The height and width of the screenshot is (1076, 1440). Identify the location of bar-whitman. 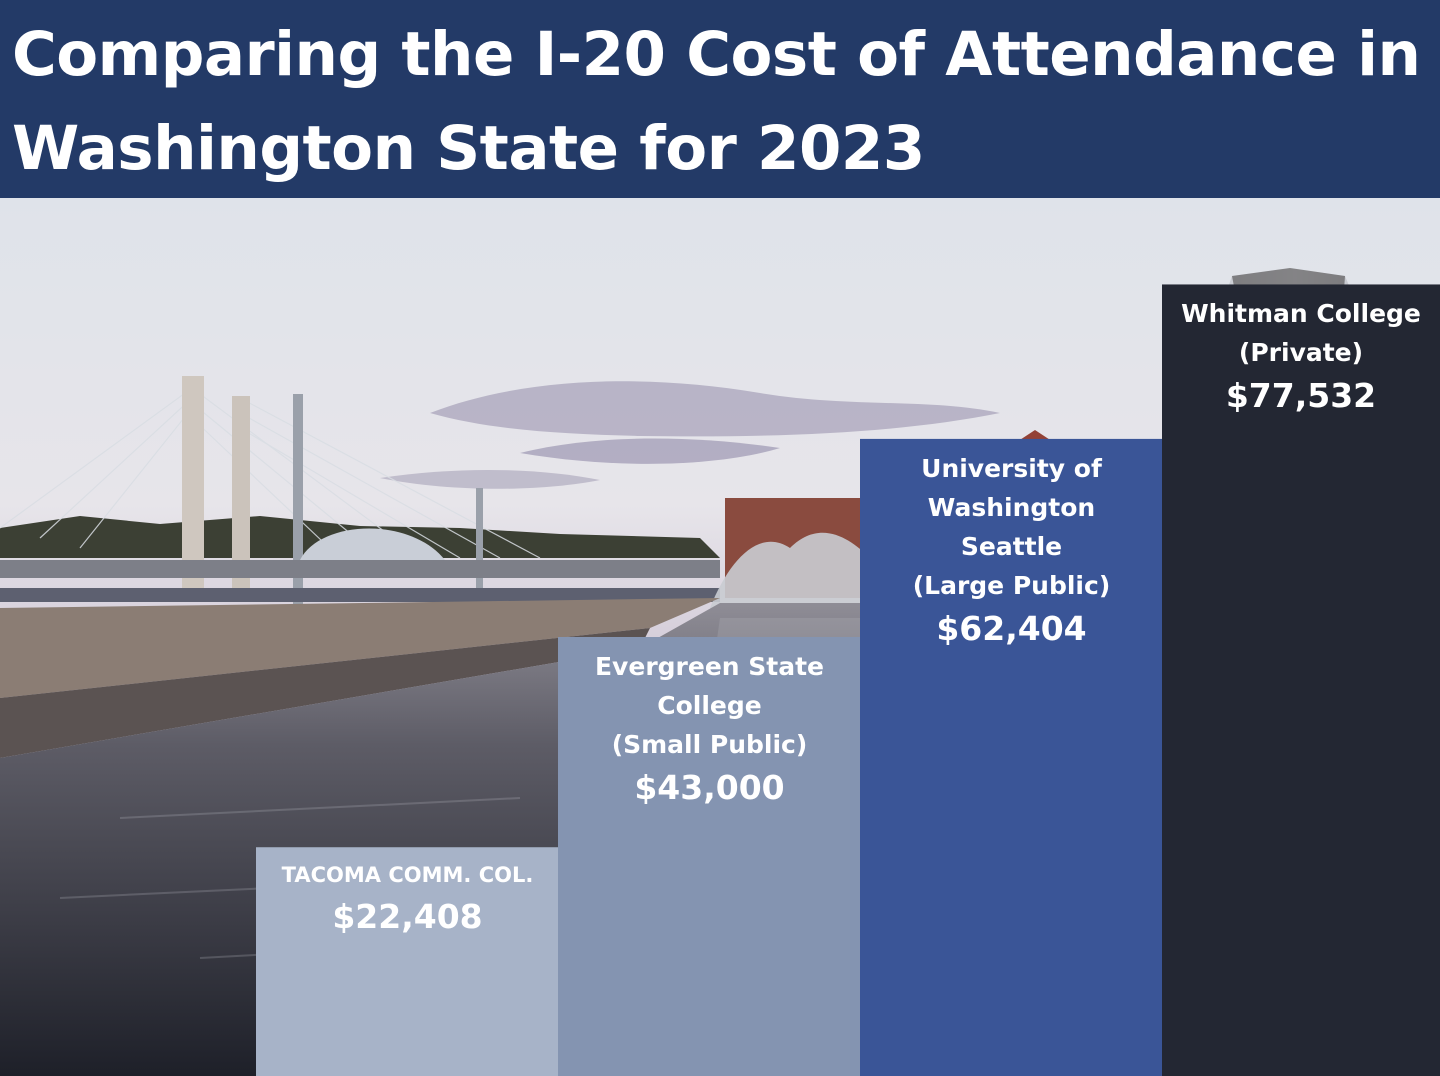
(1301, 680).